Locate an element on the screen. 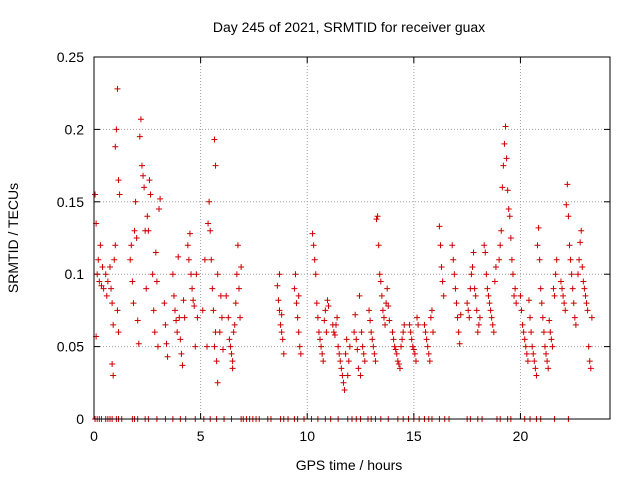  x-tick-label: 10 is located at coordinates (307, 436).